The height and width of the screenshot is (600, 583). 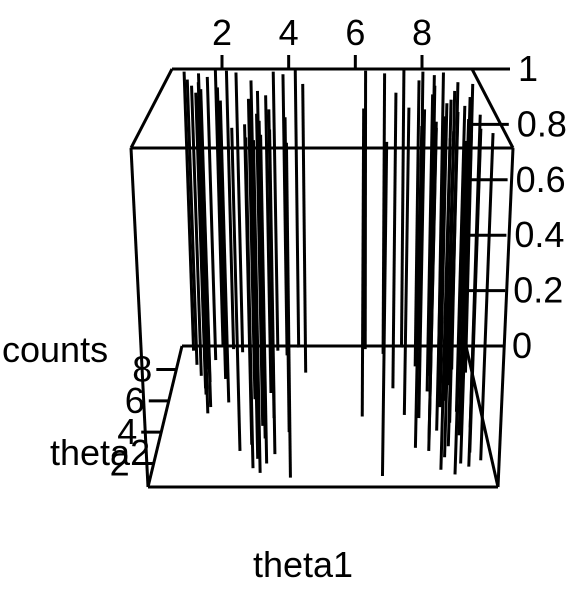 I want to click on x-axis-label: theta1, so click(x=303, y=564).